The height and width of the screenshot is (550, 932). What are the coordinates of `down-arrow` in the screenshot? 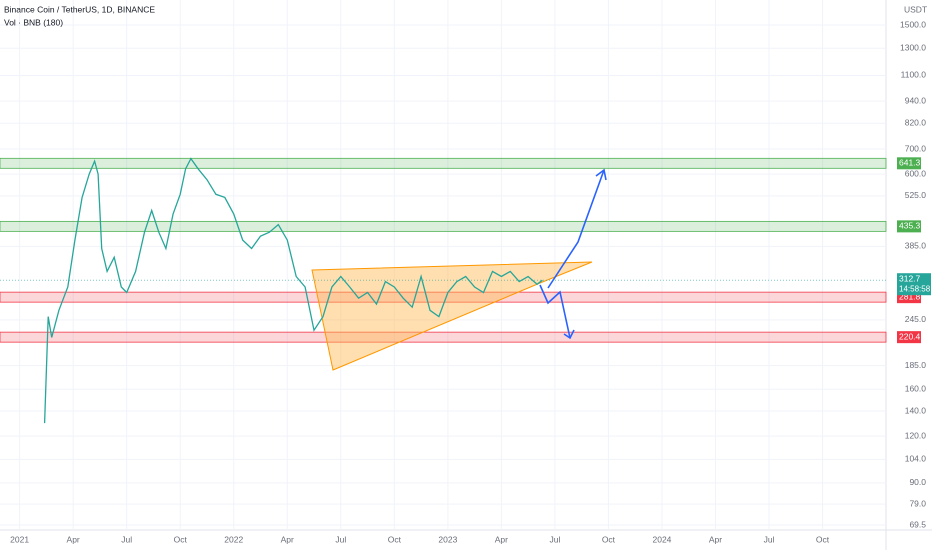 It's located at (555, 311).